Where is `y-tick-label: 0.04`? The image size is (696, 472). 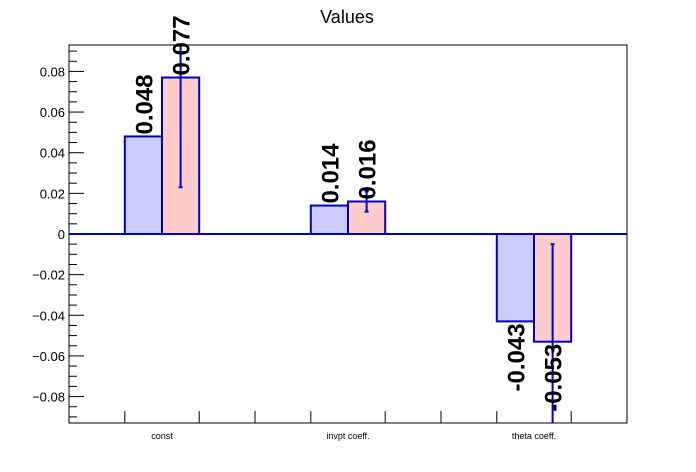 y-tick-label: 0.04 is located at coordinates (52, 153).